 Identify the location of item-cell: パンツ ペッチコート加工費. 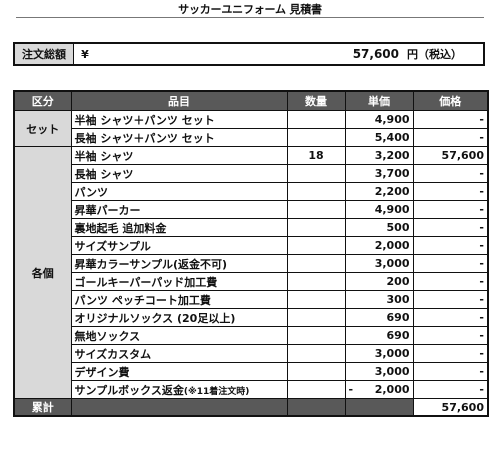
(179, 299).